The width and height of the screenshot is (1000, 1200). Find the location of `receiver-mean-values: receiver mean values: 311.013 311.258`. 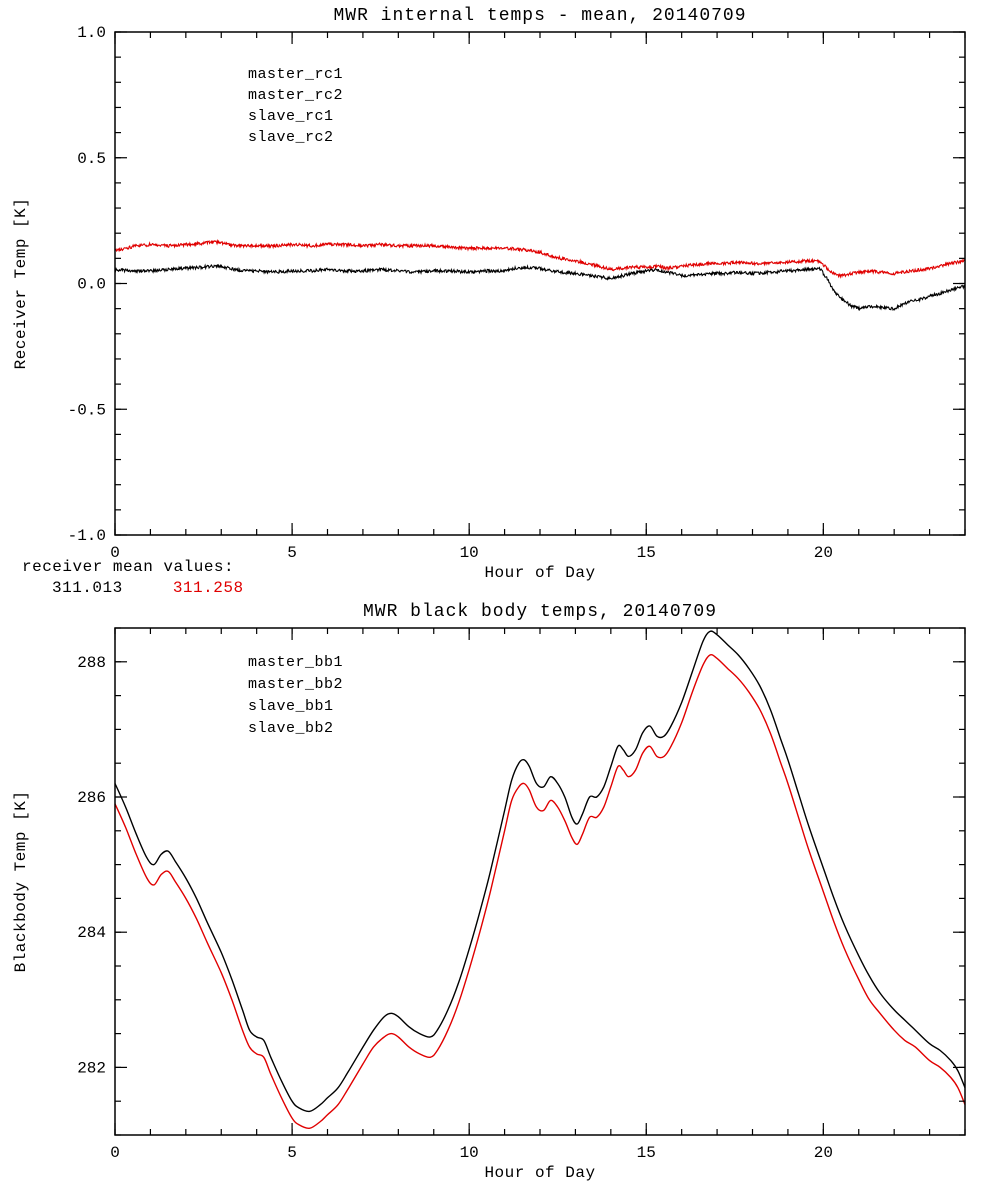

receiver-mean-values: receiver mean values: 311.013 311.258 is located at coordinates (133, 578).